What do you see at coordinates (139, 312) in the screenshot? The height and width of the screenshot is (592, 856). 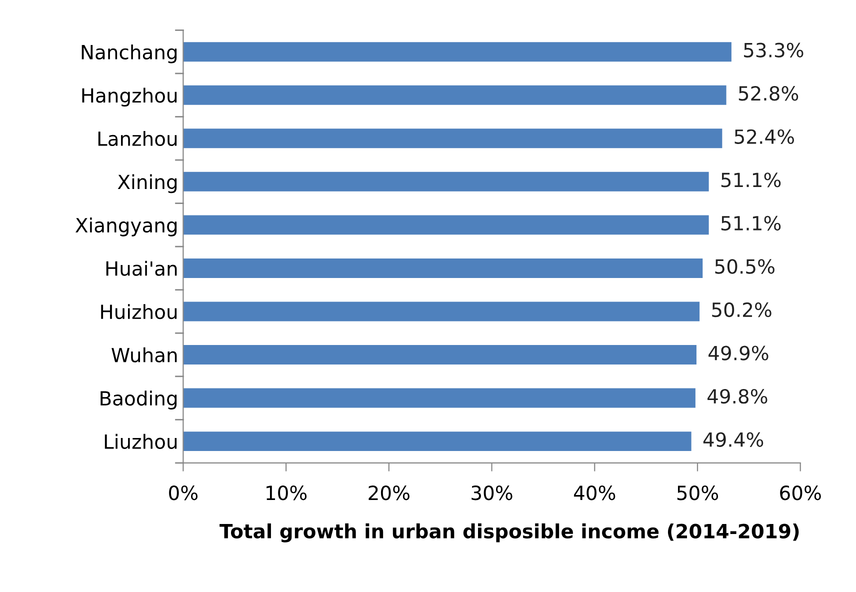 I see `y-tick-label: Huizhou` at bounding box center [139, 312].